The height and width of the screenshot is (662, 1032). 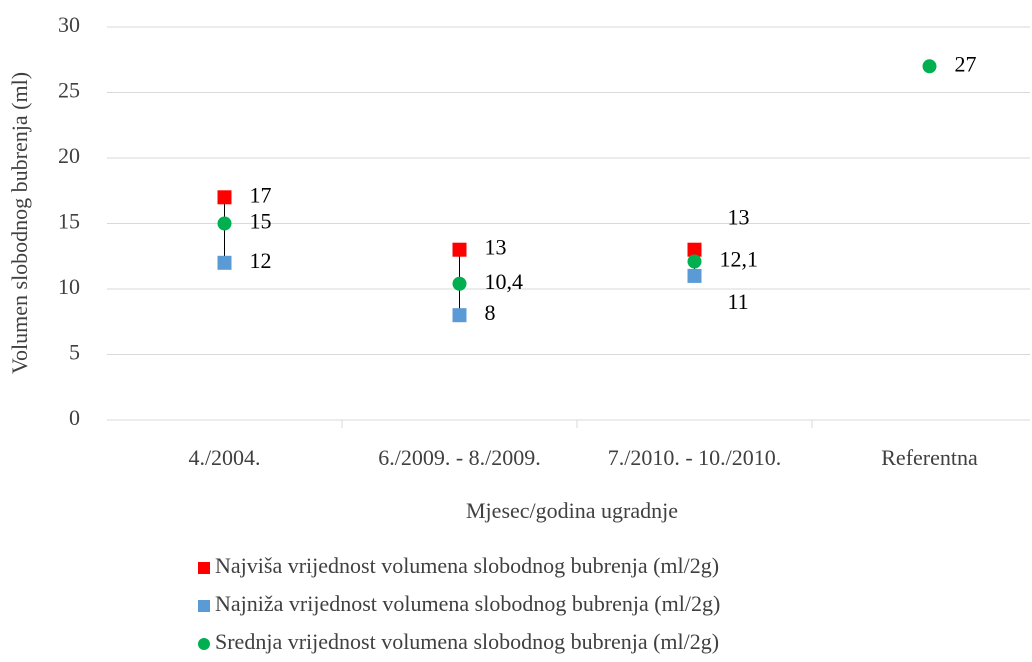 I want to click on y-tick-label: 25, so click(x=69, y=90).